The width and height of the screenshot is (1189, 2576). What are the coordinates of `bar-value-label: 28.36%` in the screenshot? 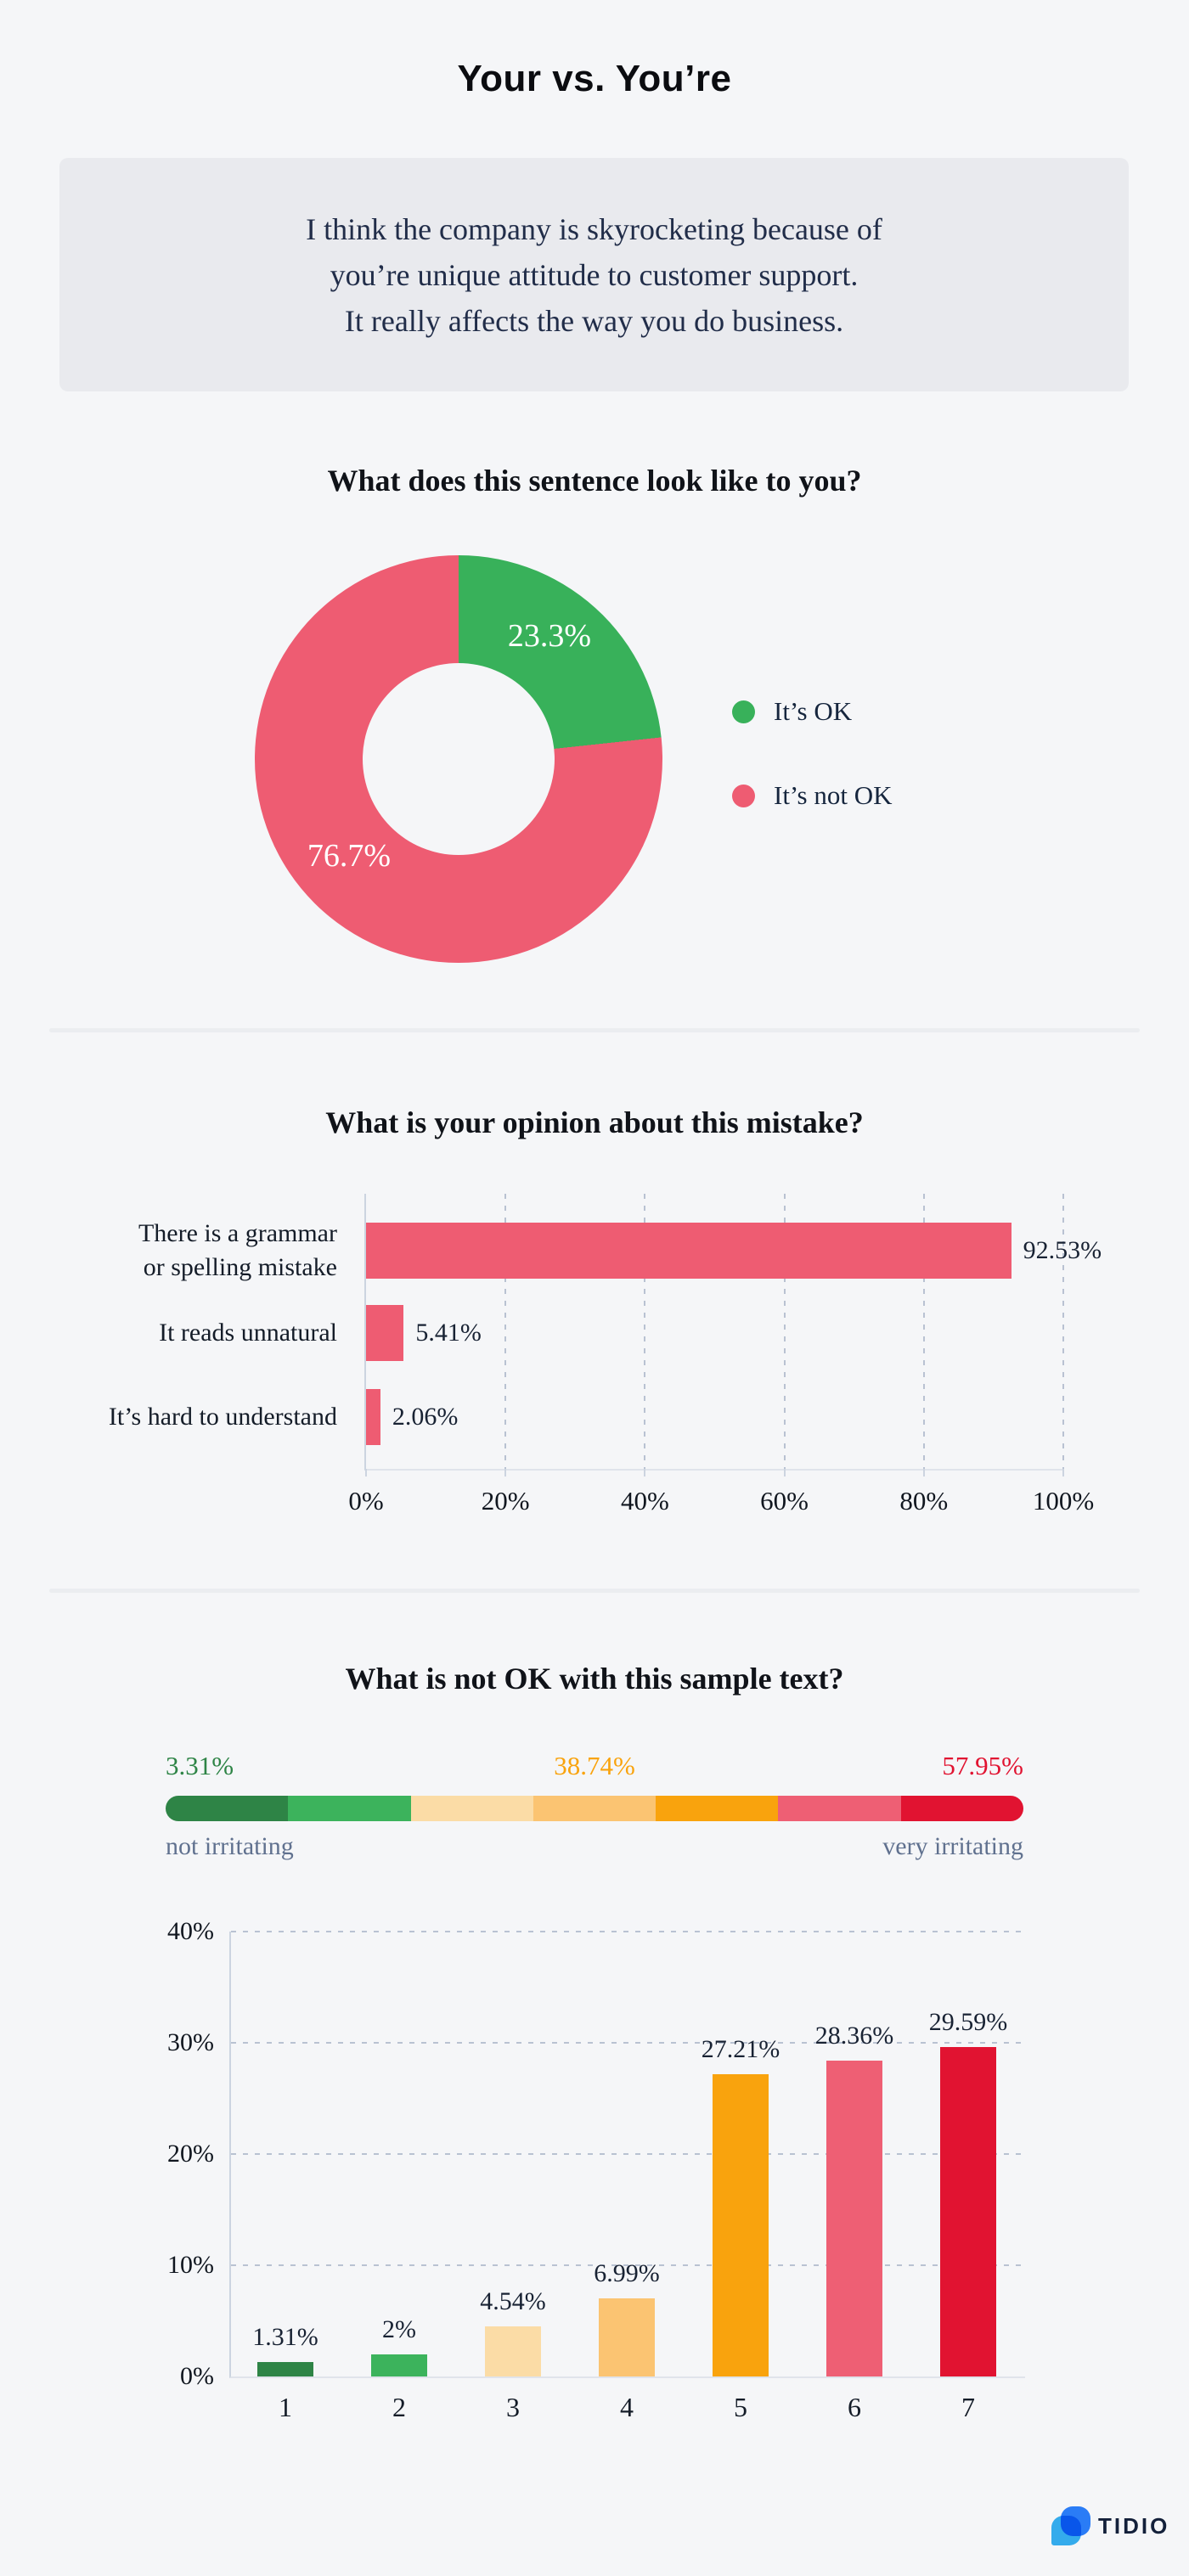 It's located at (854, 2036).